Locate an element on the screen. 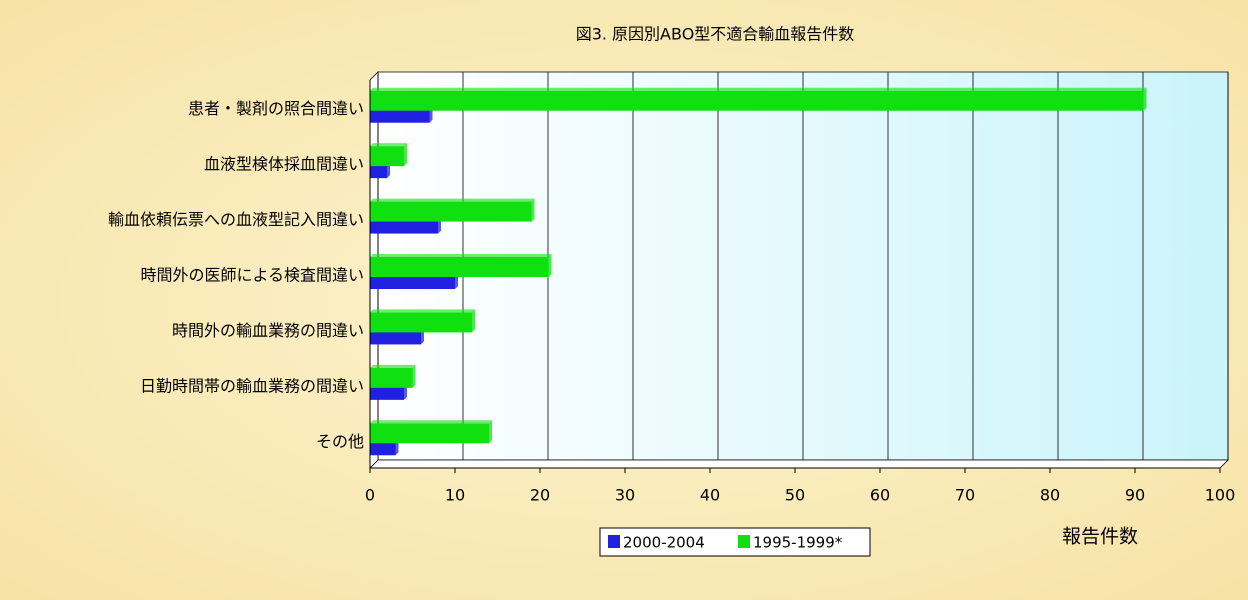 The width and height of the screenshot is (1248, 600). legend-box is located at coordinates (735, 542).